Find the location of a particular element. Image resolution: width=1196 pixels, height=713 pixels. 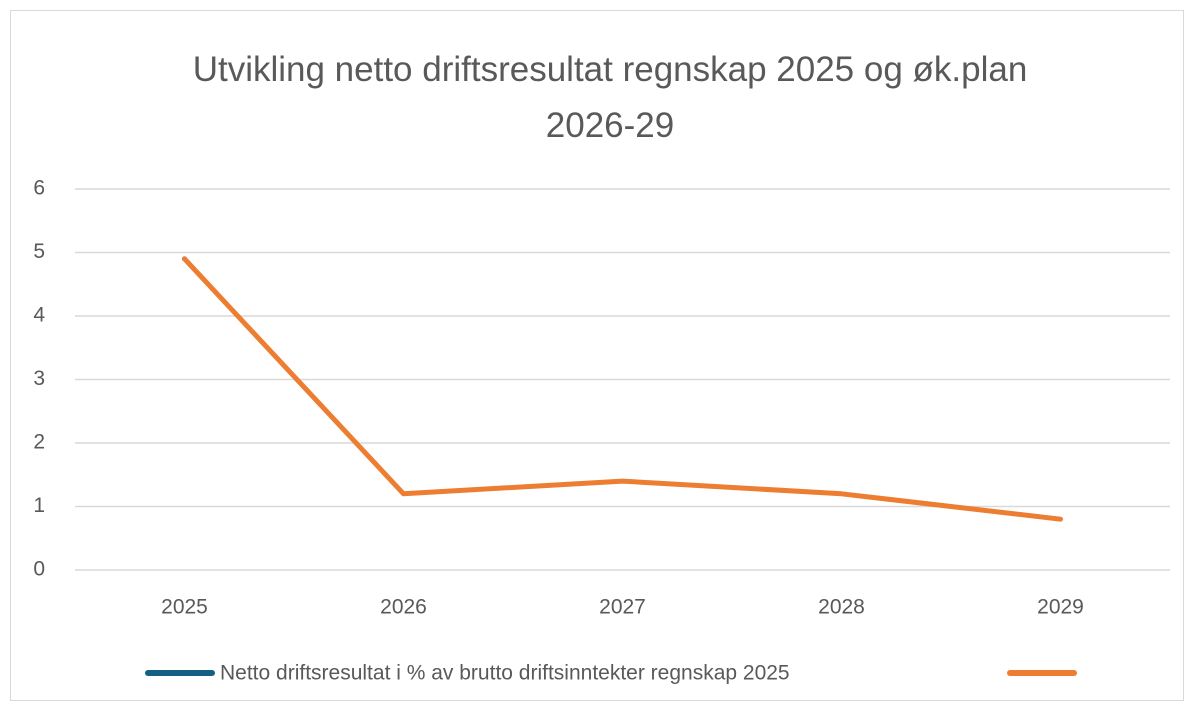

y-tick-label: 1 is located at coordinates (39, 505).